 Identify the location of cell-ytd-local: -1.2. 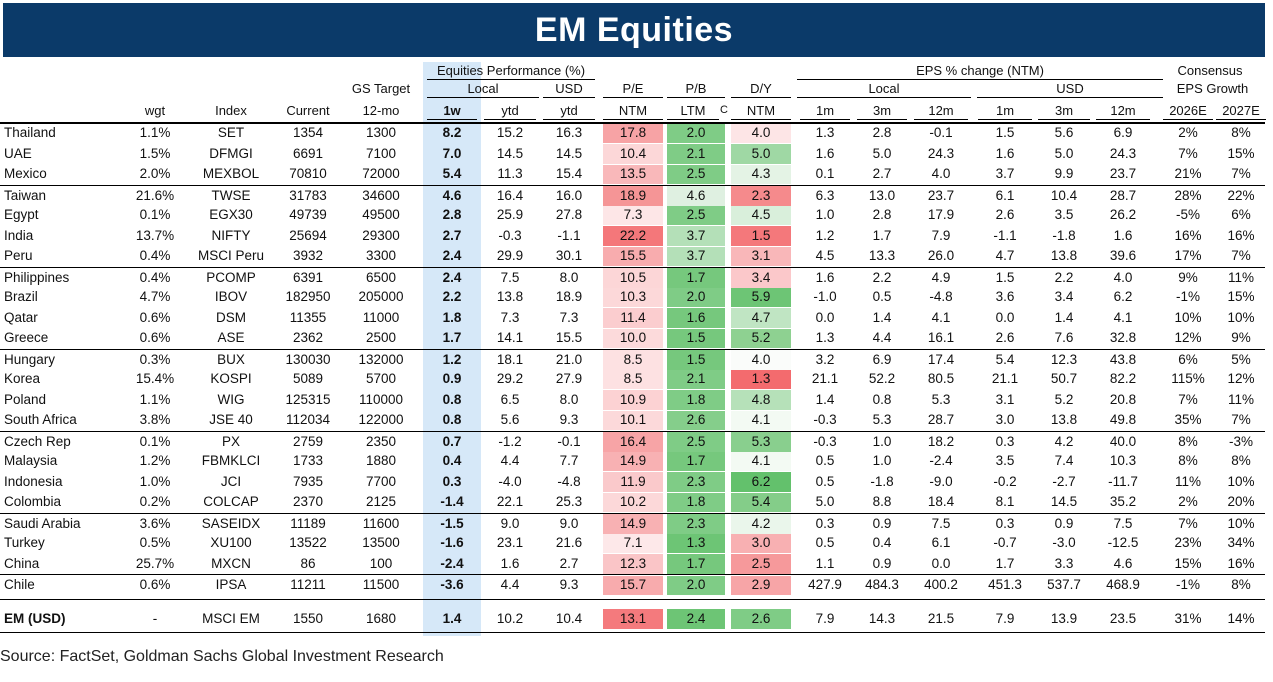
(510, 441).